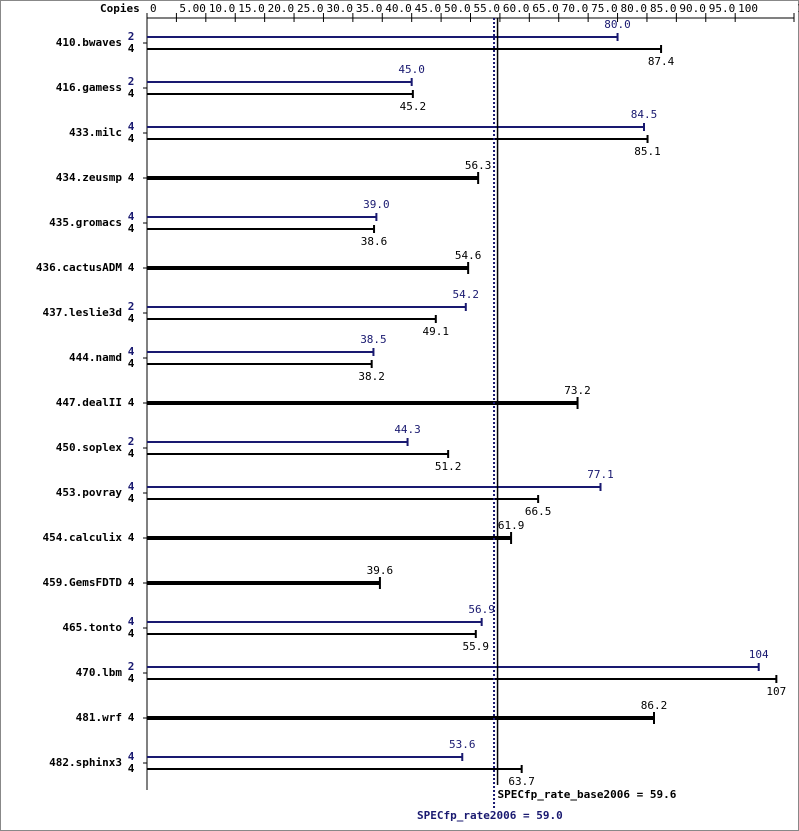 The width and height of the screenshot is (799, 831). What do you see at coordinates (654, 705) in the screenshot?
I see `value-label: 86.2` at bounding box center [654, 705].